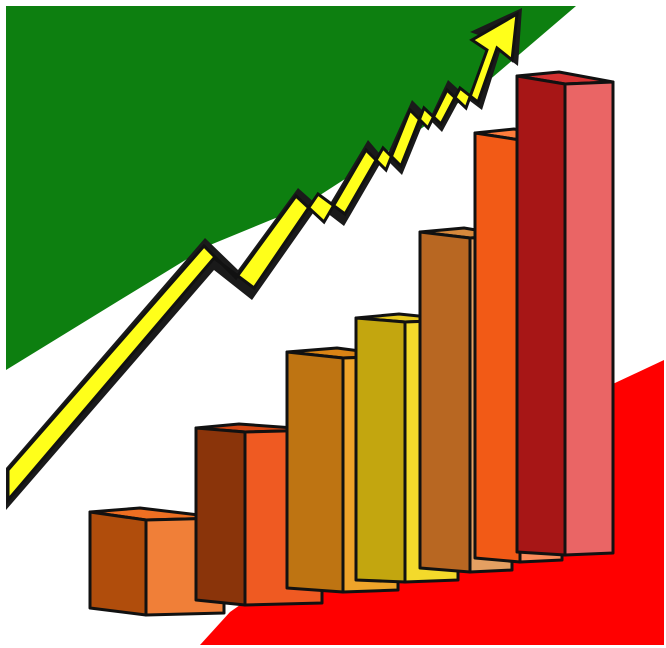 This screenshot has height=648, width=666. What do you see at coordinates (445, 402) in the screenshot?
I see `bar-5-side` at bounding box center [445, 402].